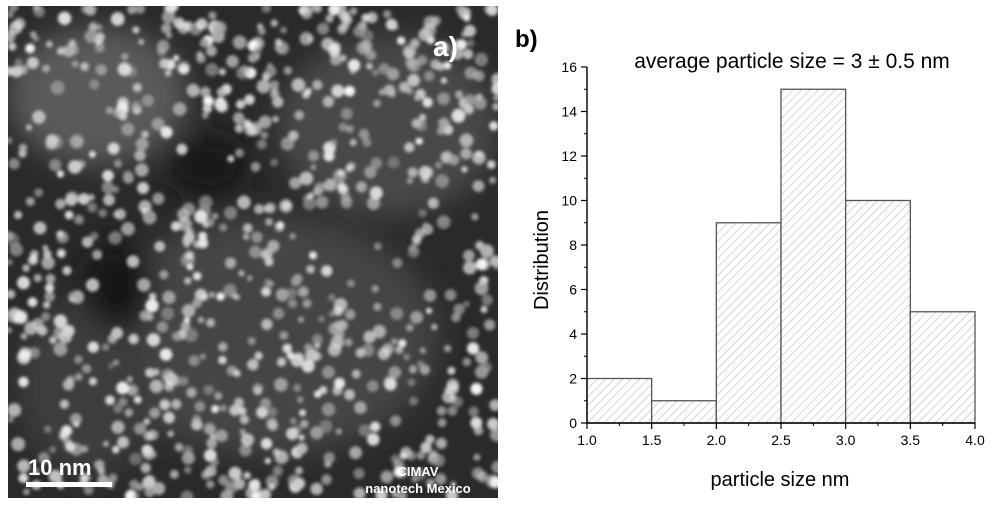 The image size is (1000, 505). What do you see at coordinates (445, 46) in the screenshot?
I see `panel-a-label: a)` at bounding box center [445, 46].